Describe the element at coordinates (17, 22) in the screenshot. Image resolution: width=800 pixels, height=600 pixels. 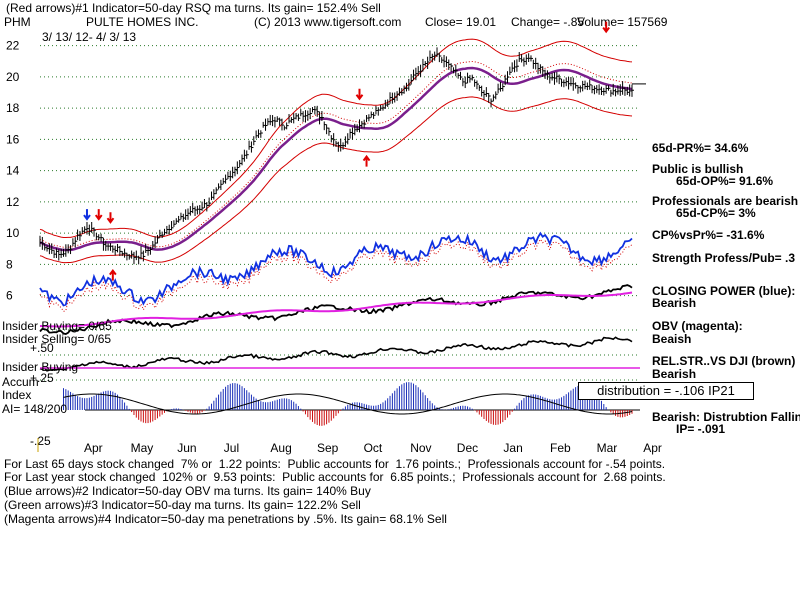
I see `ticker-label: PHM` at that location.